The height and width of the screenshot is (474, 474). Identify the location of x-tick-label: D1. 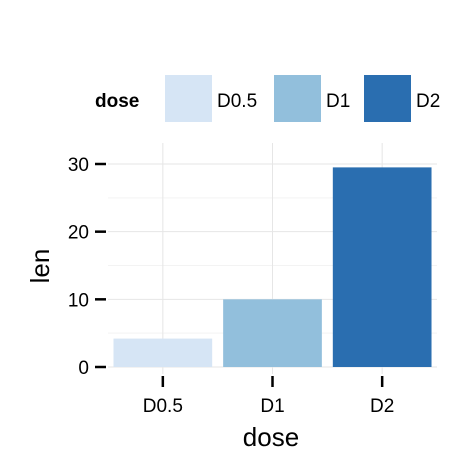
(272, 406).